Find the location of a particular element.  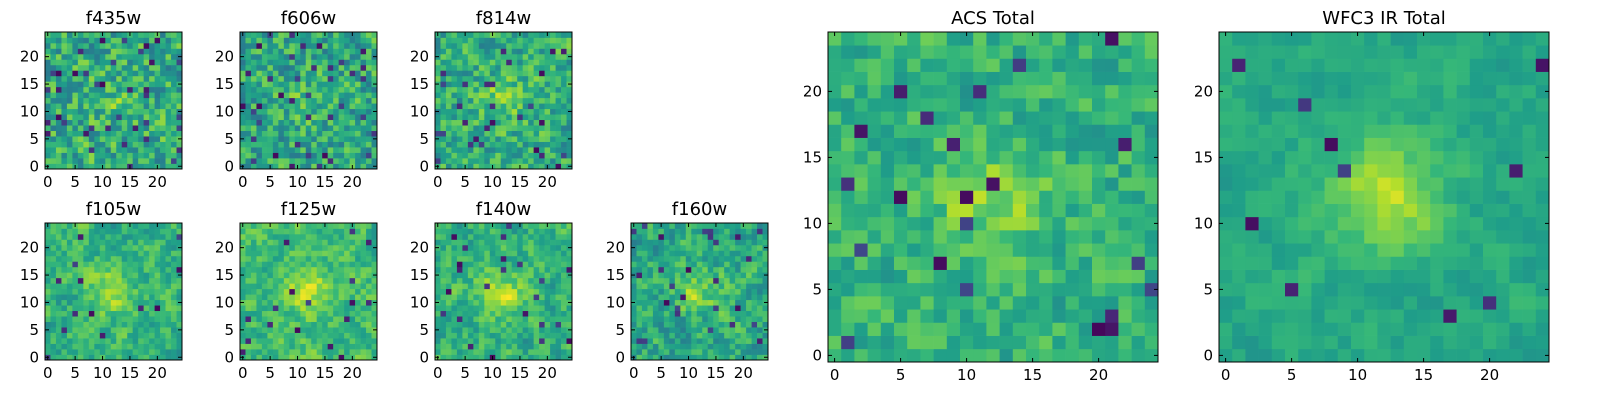

y-tick-label: 0 is located at coordinates (34, 357).